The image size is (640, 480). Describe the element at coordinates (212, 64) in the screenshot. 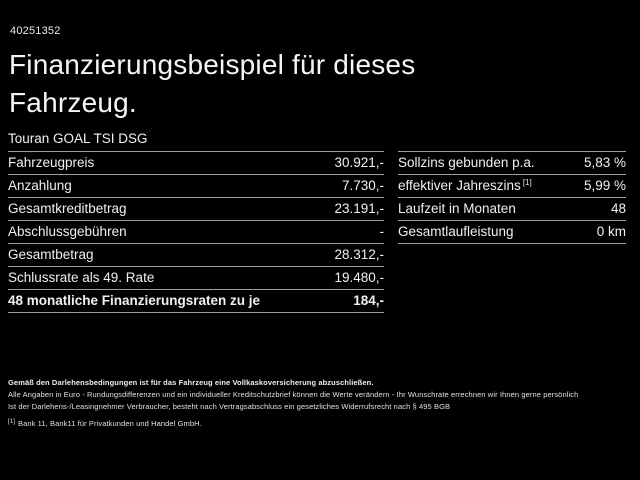

I see `page-title-line-1: Finanzierungsbeispiel für dieses` at that location.